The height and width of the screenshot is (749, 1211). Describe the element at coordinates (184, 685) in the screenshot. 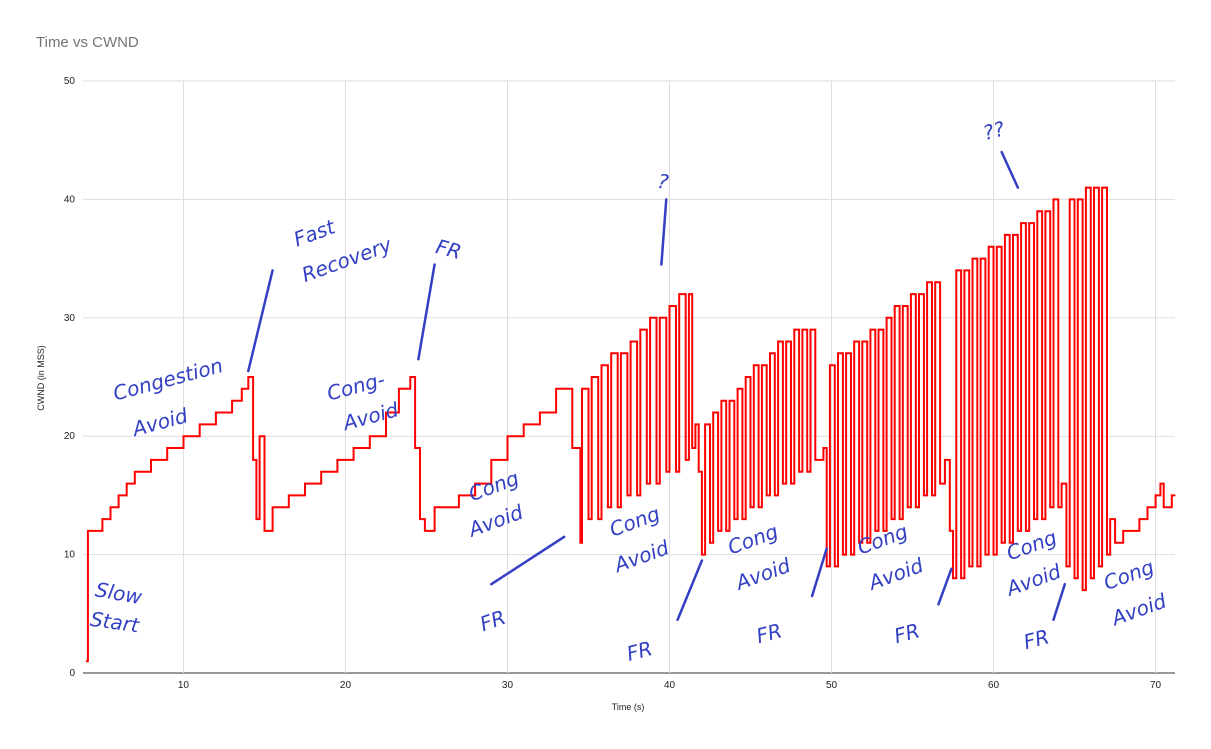

I see `x-tick-label: 10` at that location.